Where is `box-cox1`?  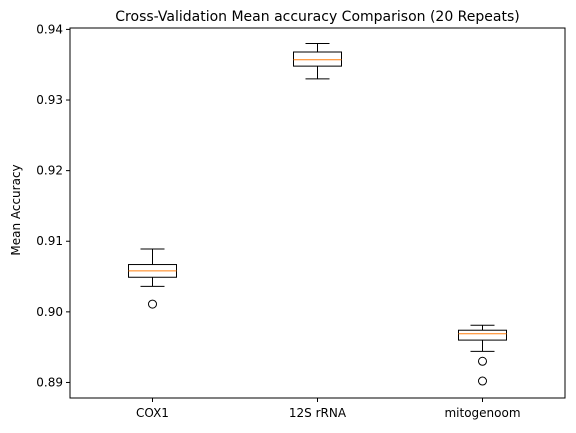 box-cox1 is located at coordinates (152, 278).